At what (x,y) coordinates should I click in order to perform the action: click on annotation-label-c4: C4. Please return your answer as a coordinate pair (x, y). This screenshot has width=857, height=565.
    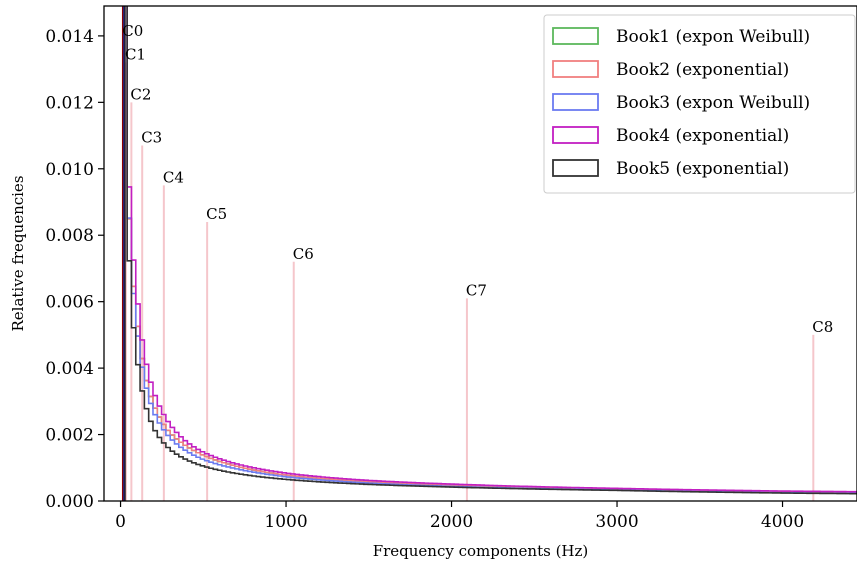
    Looking at the image, I should click on (173, 177).